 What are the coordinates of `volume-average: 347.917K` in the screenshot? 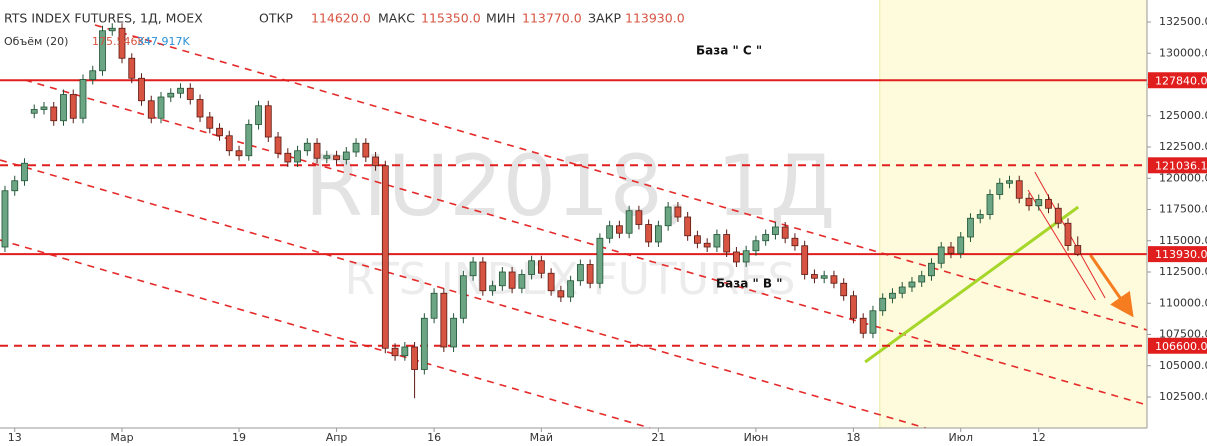 It's located at (163, 41).